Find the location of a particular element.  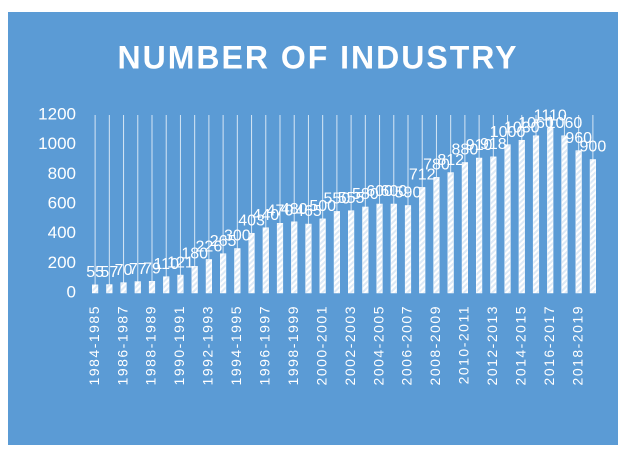

data-label: 900 is located at coordinates (593, 147).